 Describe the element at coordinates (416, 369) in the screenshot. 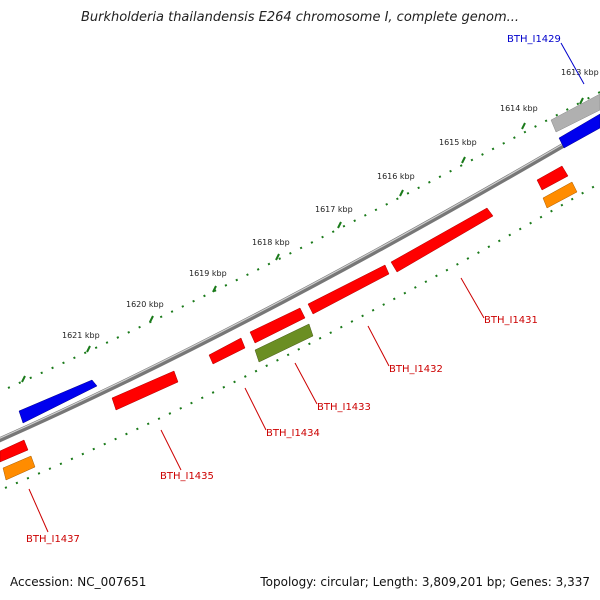

I see `gene-label-BTH_I1432: BTH_I1432` at that location.